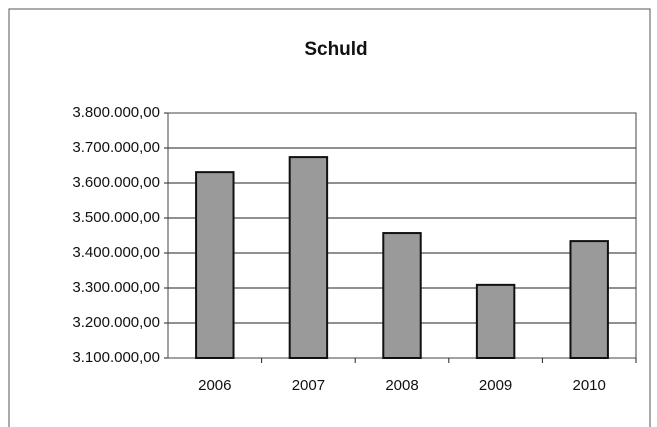 This screenshot has width=657, height=427. What do you see at coordinates (116, 287) in the screenshot?
I see `y-tick-label: 3.300.000,00` at bounding box center [116, 287].